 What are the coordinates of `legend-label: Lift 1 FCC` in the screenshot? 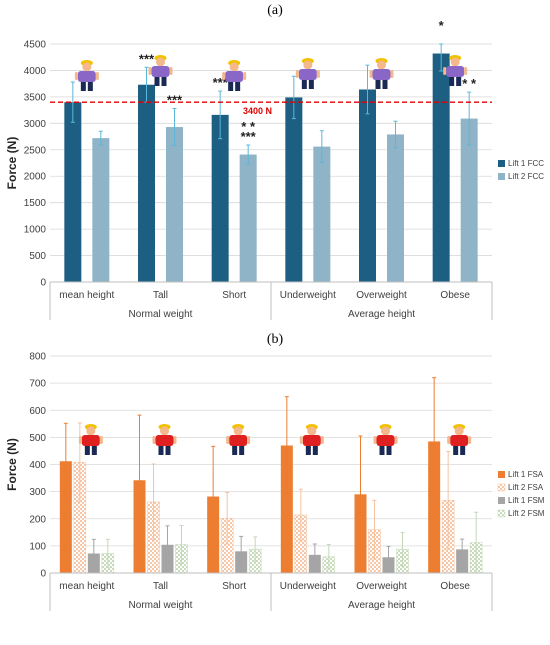 It's located at (526, 163).